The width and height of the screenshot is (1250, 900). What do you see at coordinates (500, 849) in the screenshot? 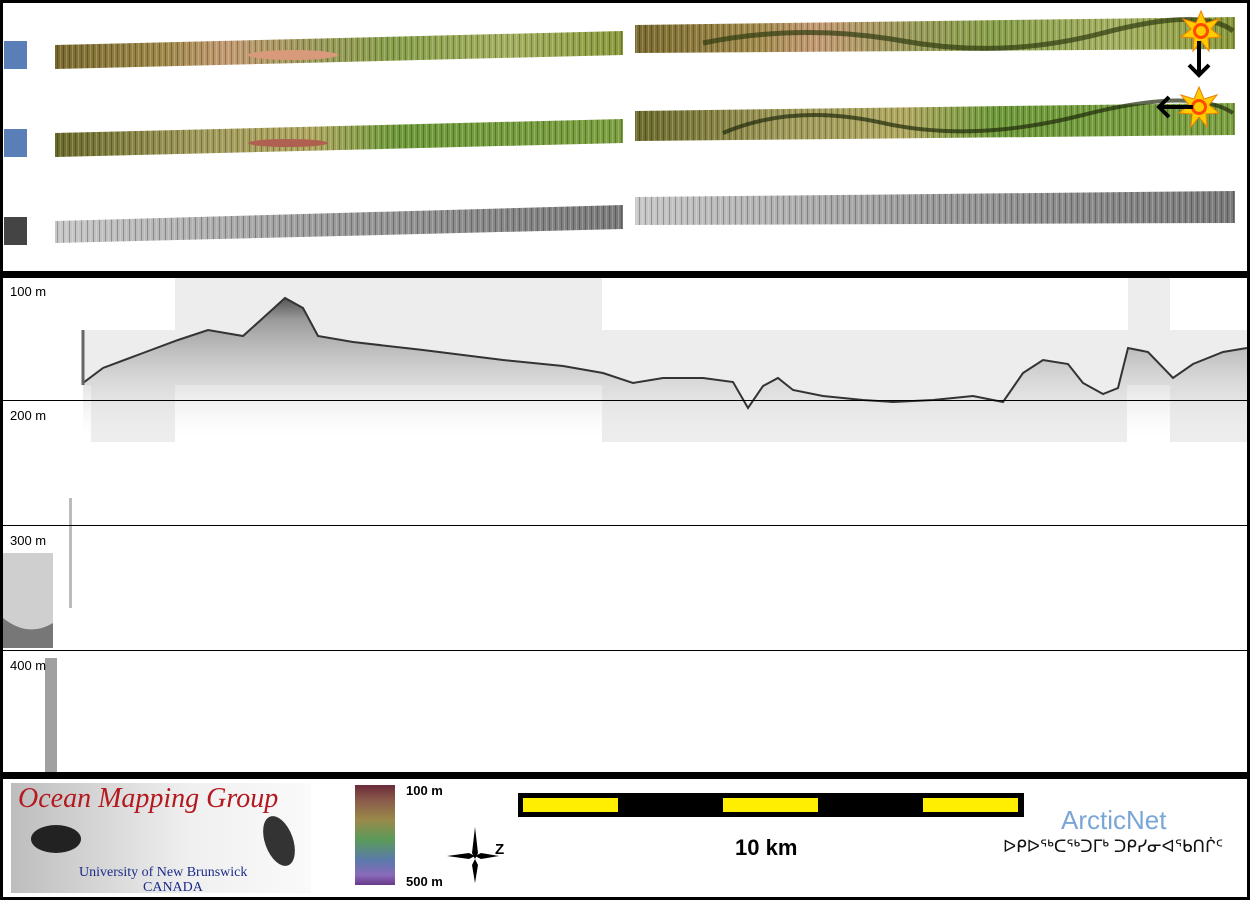
I see `north-label: Z` at bounding box center [500, 849].